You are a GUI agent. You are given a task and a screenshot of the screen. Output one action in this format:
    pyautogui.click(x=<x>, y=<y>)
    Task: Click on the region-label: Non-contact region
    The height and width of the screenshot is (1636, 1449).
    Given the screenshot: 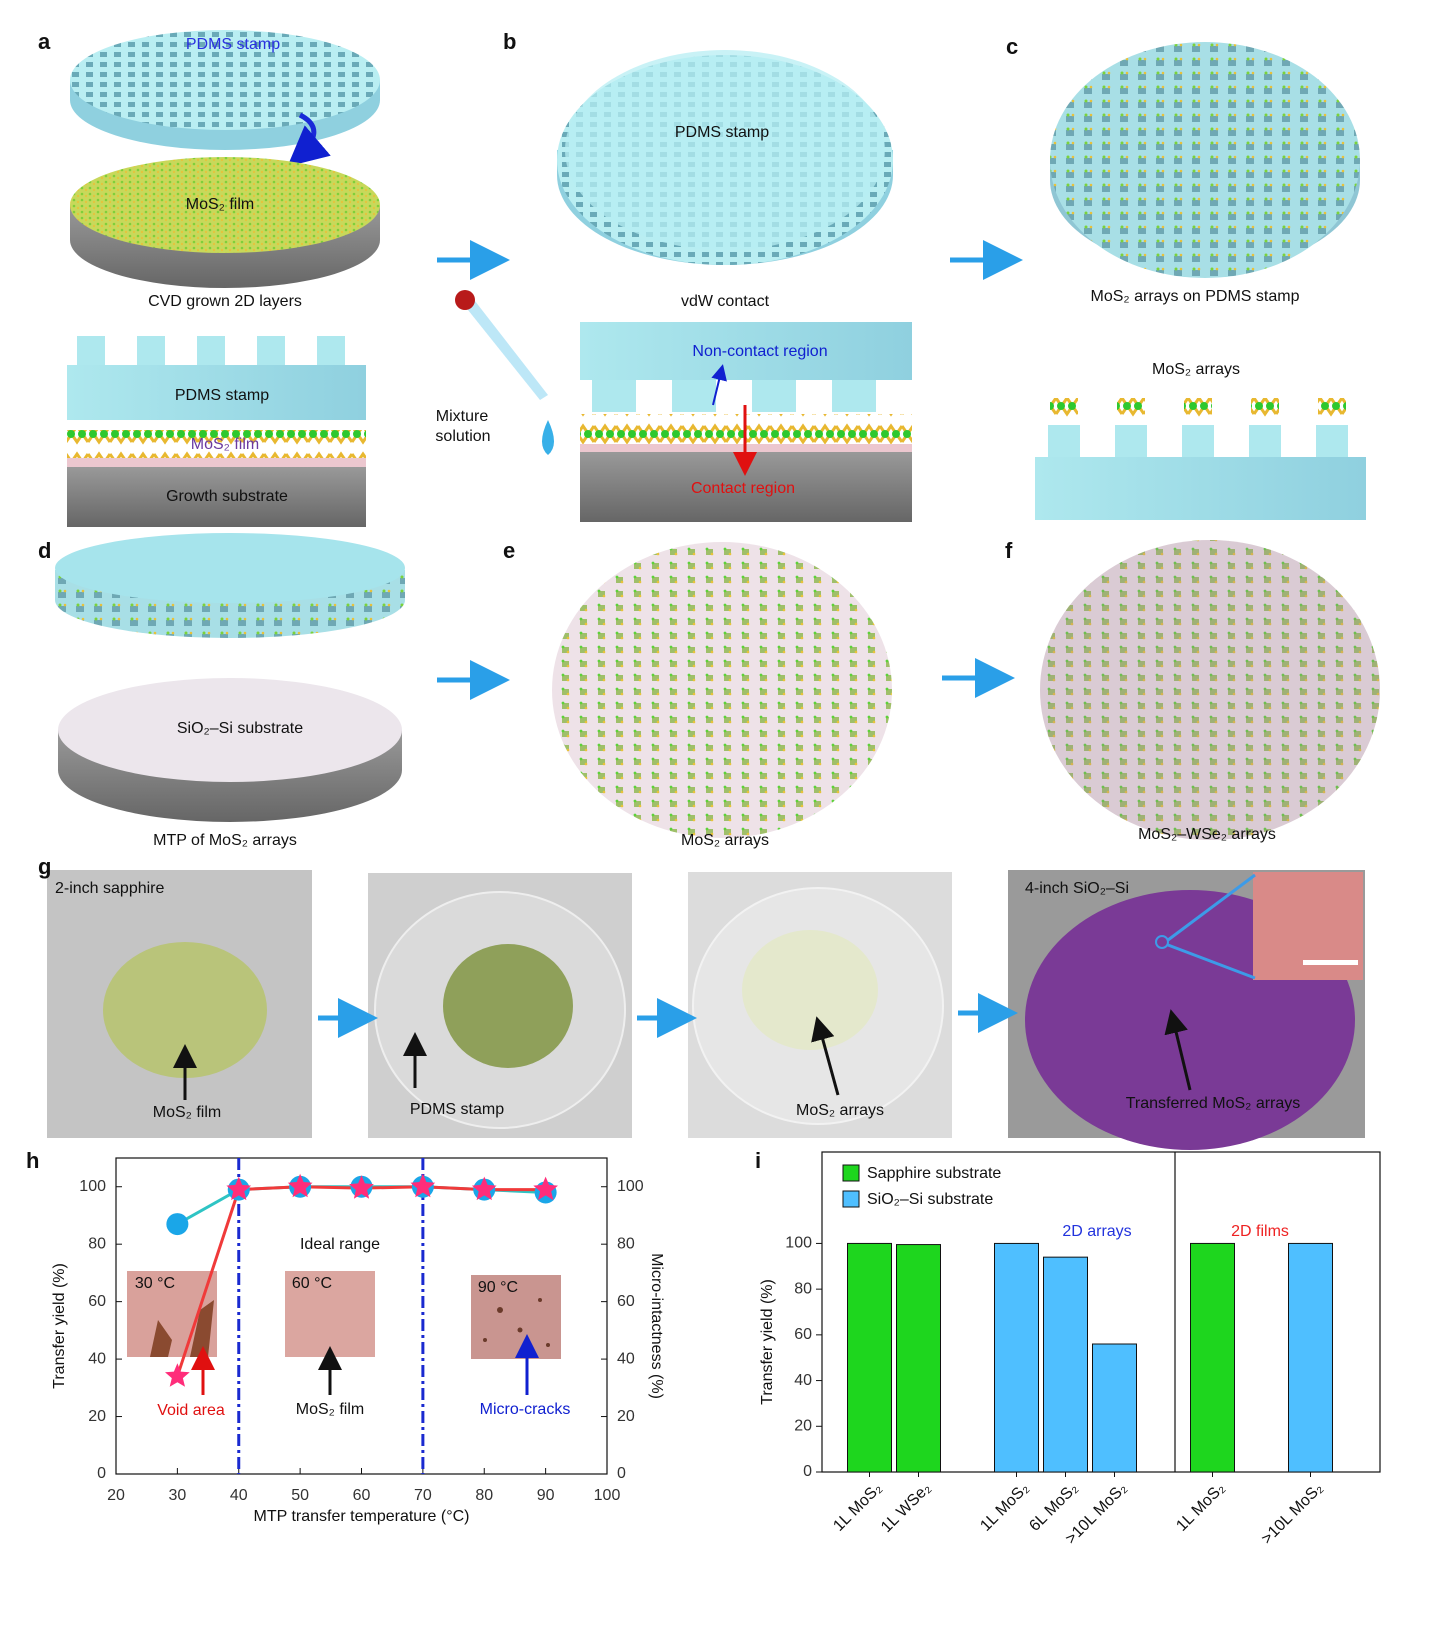 What is the action you would take?
    pyautogui.click(x=759, y=351)
    